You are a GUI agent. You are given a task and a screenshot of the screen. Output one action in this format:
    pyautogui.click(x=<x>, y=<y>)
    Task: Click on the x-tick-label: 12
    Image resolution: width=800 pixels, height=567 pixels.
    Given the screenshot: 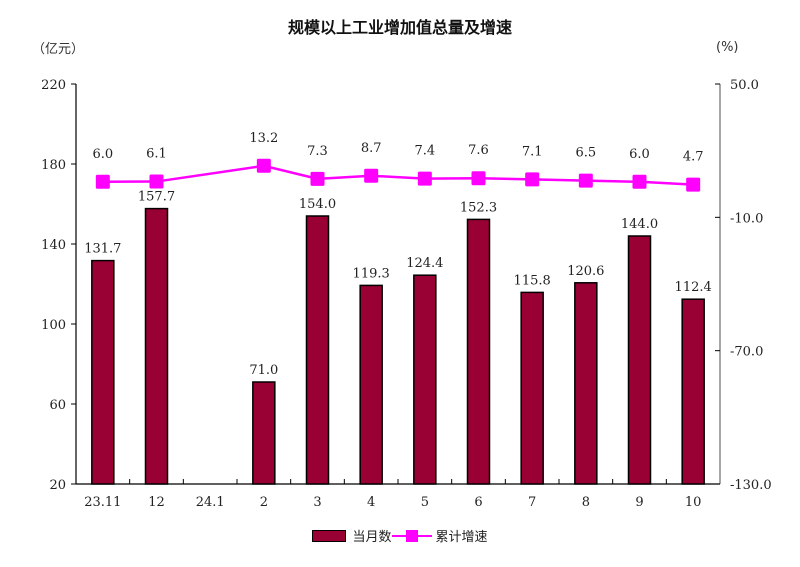 What is the action you would take?
    pyautogui.click(x=156, y=502)
    